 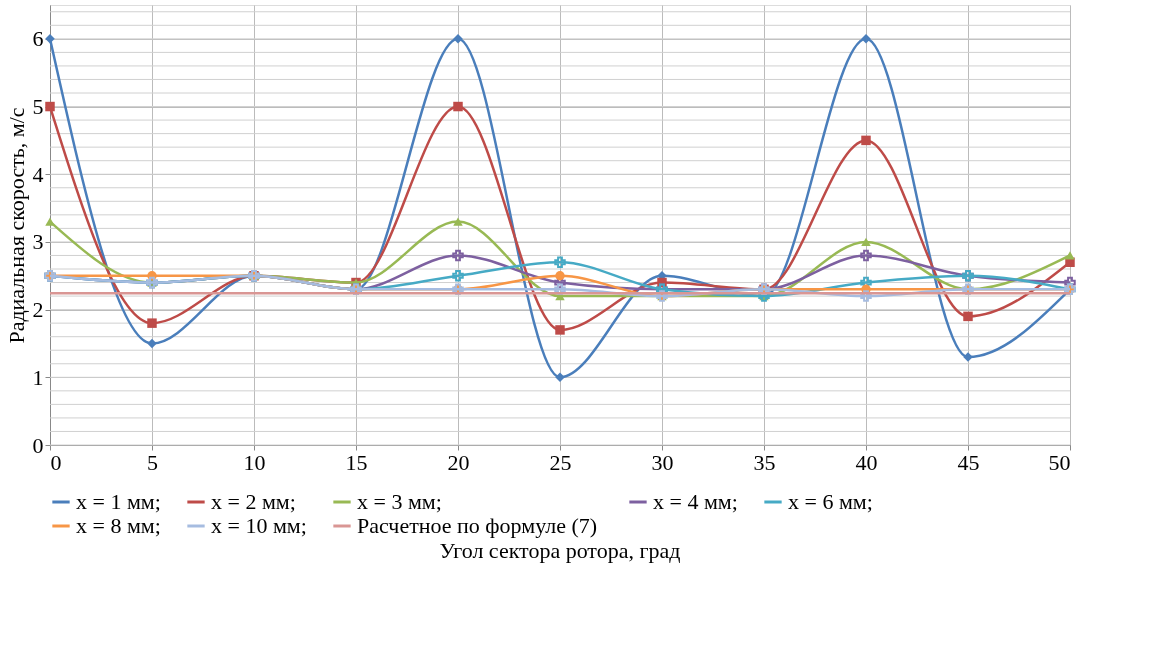 What do you see at coordinates (16, 225) in the screenshot?
I see `y-axis-title: Радиальная скорость, м/с` at bounding box center [16, 225].